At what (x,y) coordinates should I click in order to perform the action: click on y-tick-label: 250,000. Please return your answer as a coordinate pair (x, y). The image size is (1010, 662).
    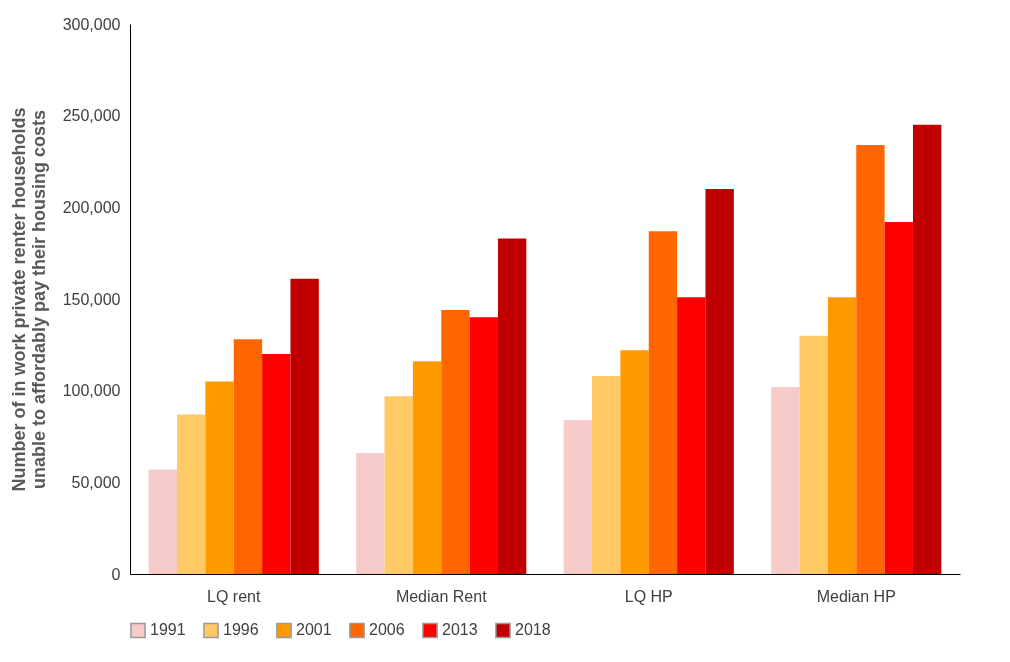
    Looking at the image, I should click on (91, 116).